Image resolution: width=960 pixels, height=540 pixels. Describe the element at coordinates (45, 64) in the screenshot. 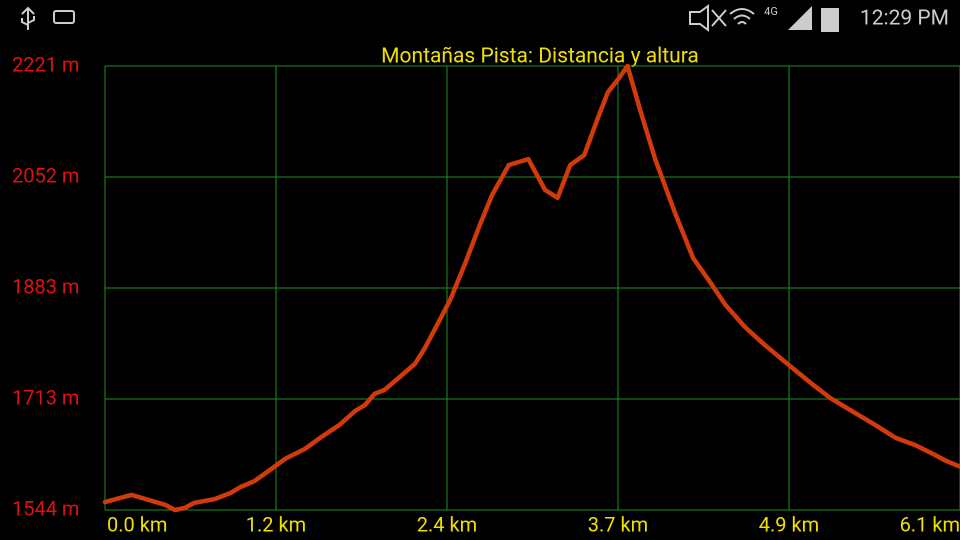

I see `y-tick-label: 2221 m` at that location.